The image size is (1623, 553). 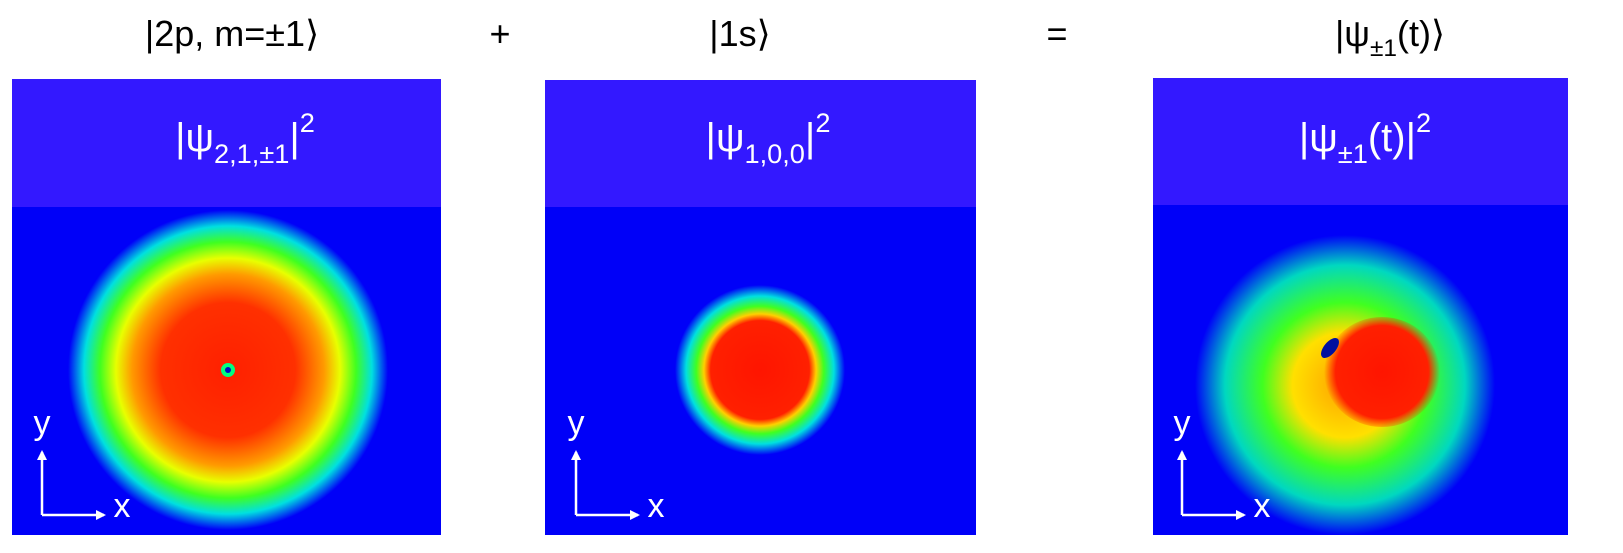 I want to click on rich-text: |ψ2,1,±1|2, so click(x=245, y=138).